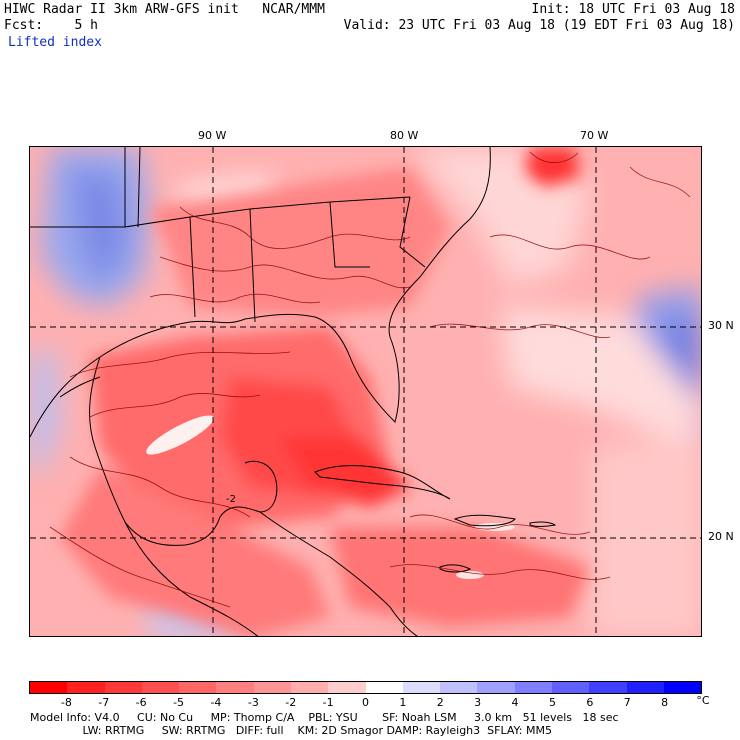 The image size is (740, 740). I want to click on colorbar-tick-label: -2, so click(291, 702).